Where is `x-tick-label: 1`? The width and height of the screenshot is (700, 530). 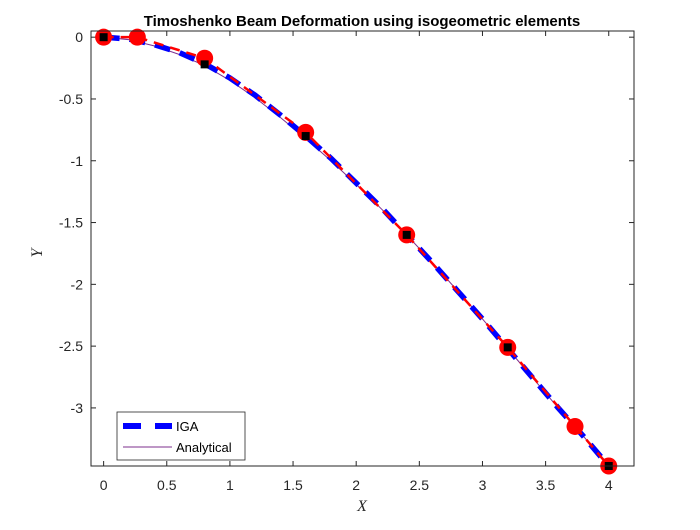 x-tick-label: 1 is located at coordinates (230, 485).